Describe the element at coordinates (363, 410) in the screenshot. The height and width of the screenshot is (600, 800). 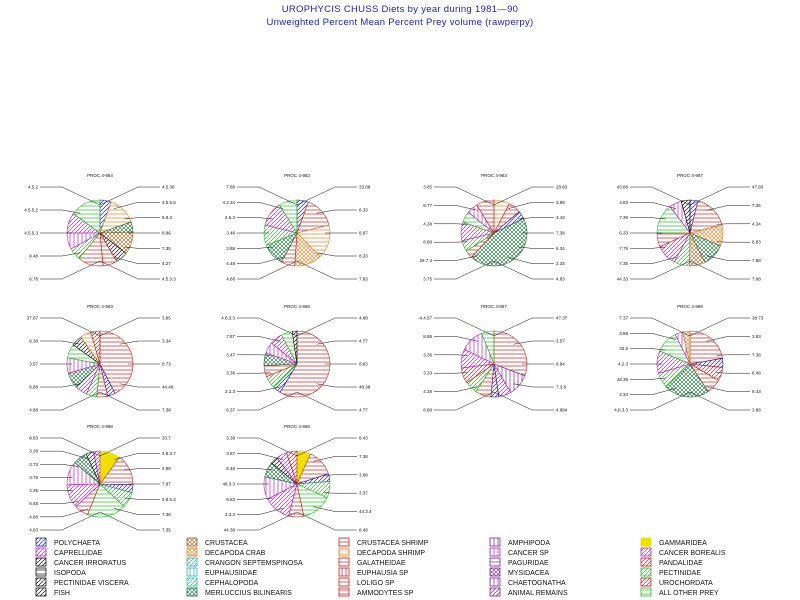
I see `slice-value-label: 4.77` at that location.